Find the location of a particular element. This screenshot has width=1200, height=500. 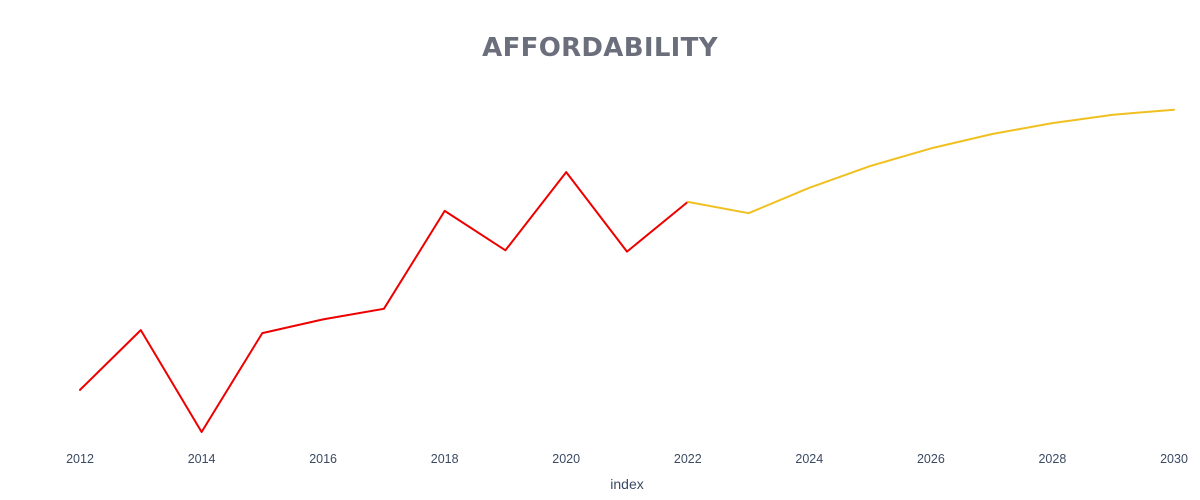

x-axis-ticks: 2012 2014 2016 2018 2020 2022 2024 2026 2028 2030 is located at coordinates (627, 459).